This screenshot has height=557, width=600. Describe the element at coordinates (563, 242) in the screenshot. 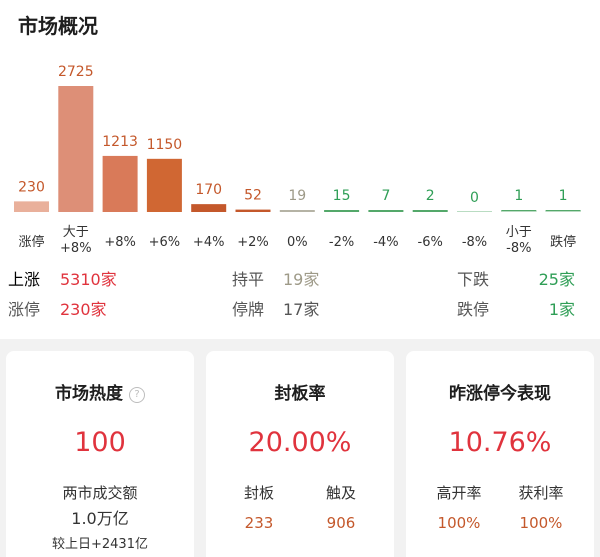

I see `category-label-12: 跌停` at that location.